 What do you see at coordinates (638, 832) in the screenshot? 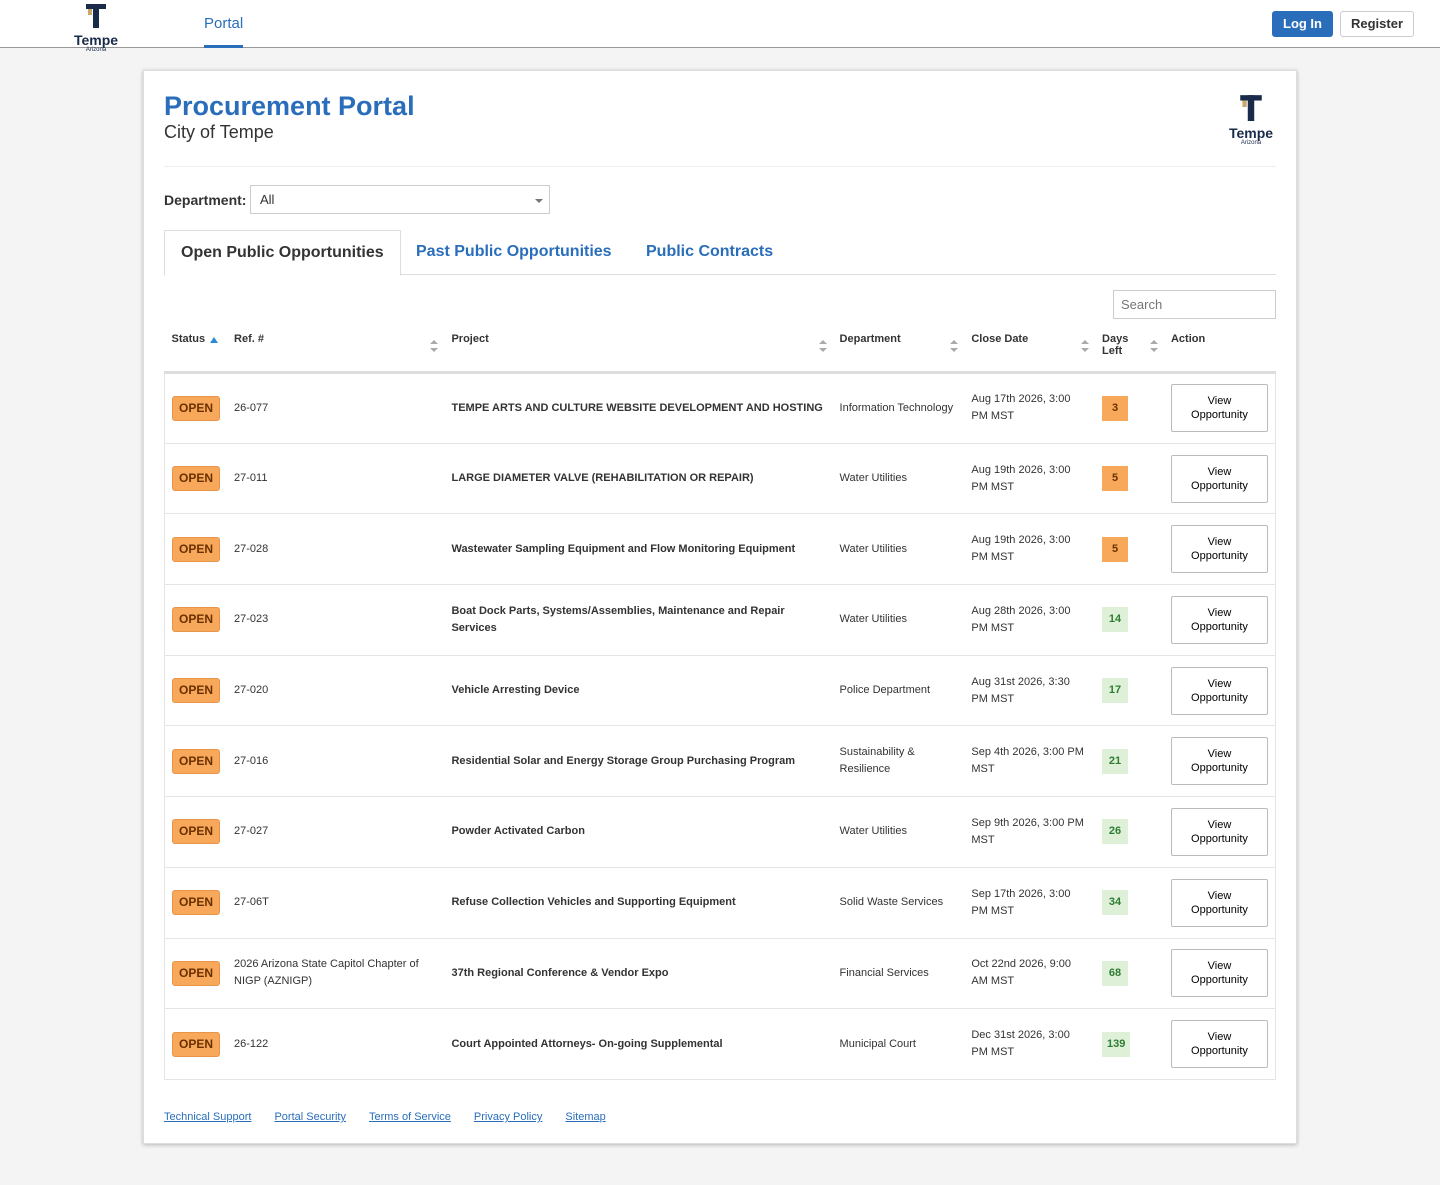
I see `cell: Powder Activated Carbon` at bounding box center [638, 832].